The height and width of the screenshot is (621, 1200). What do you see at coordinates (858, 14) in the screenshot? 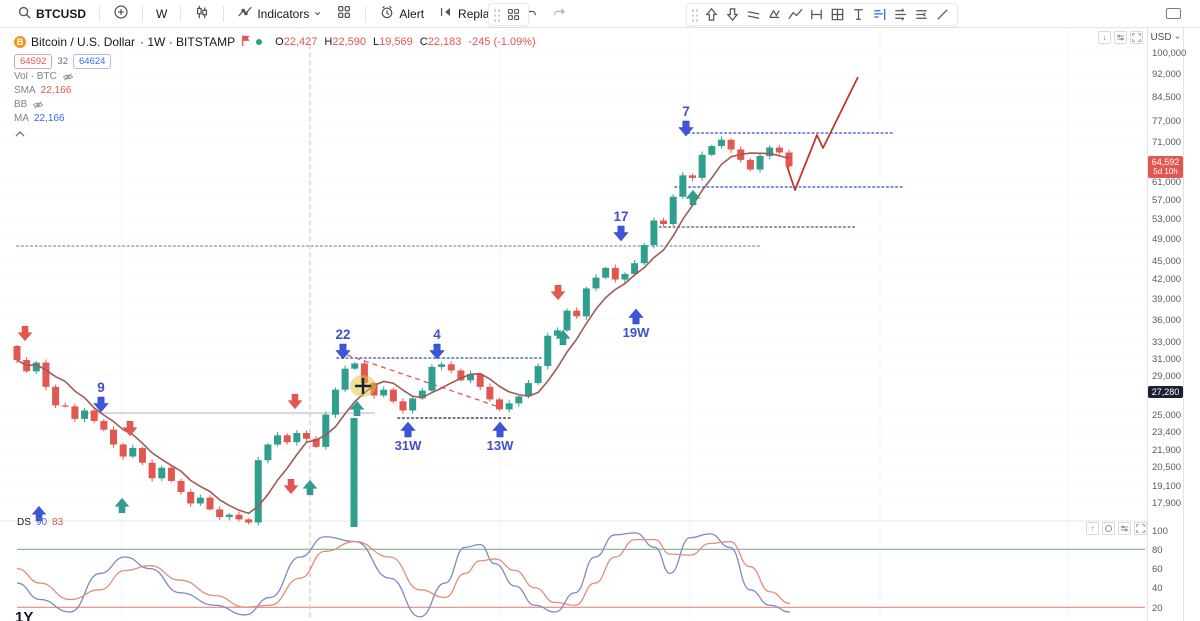
I see `text-tool-icon` at bounding box center [858, 14].